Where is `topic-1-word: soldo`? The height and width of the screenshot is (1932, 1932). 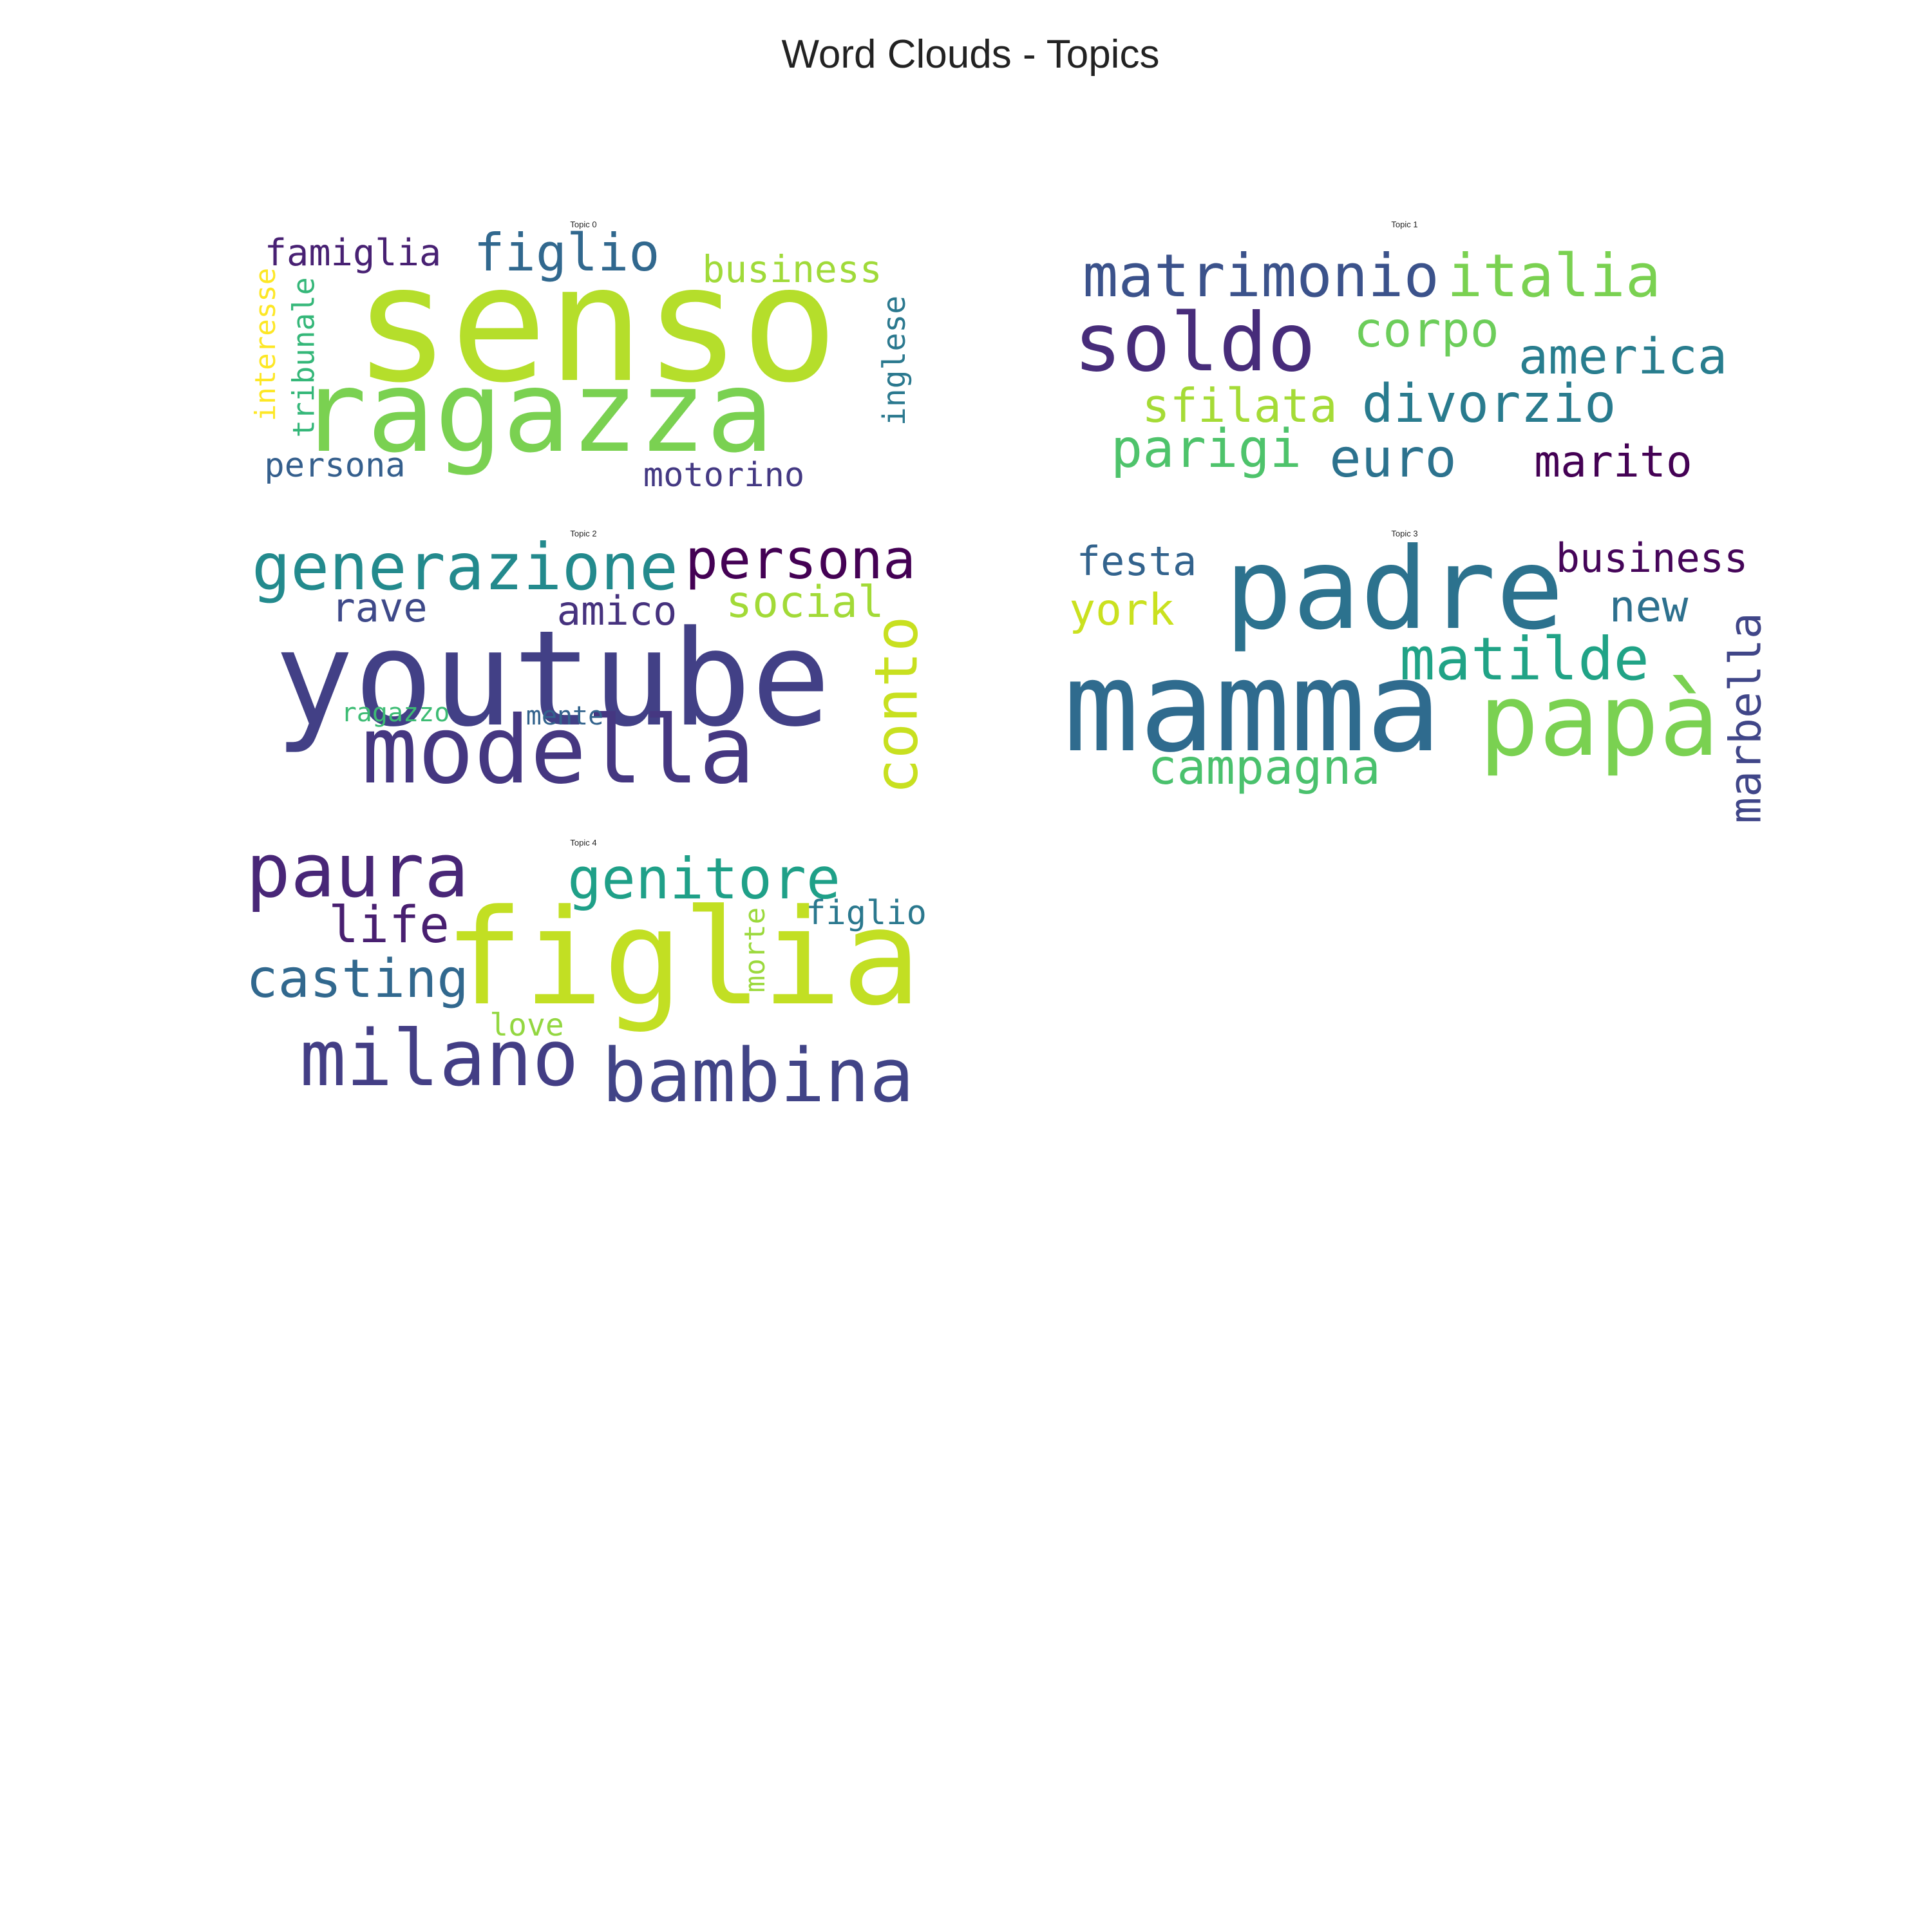 topic-1-word: soldo is located at coordinates (1195, 343).